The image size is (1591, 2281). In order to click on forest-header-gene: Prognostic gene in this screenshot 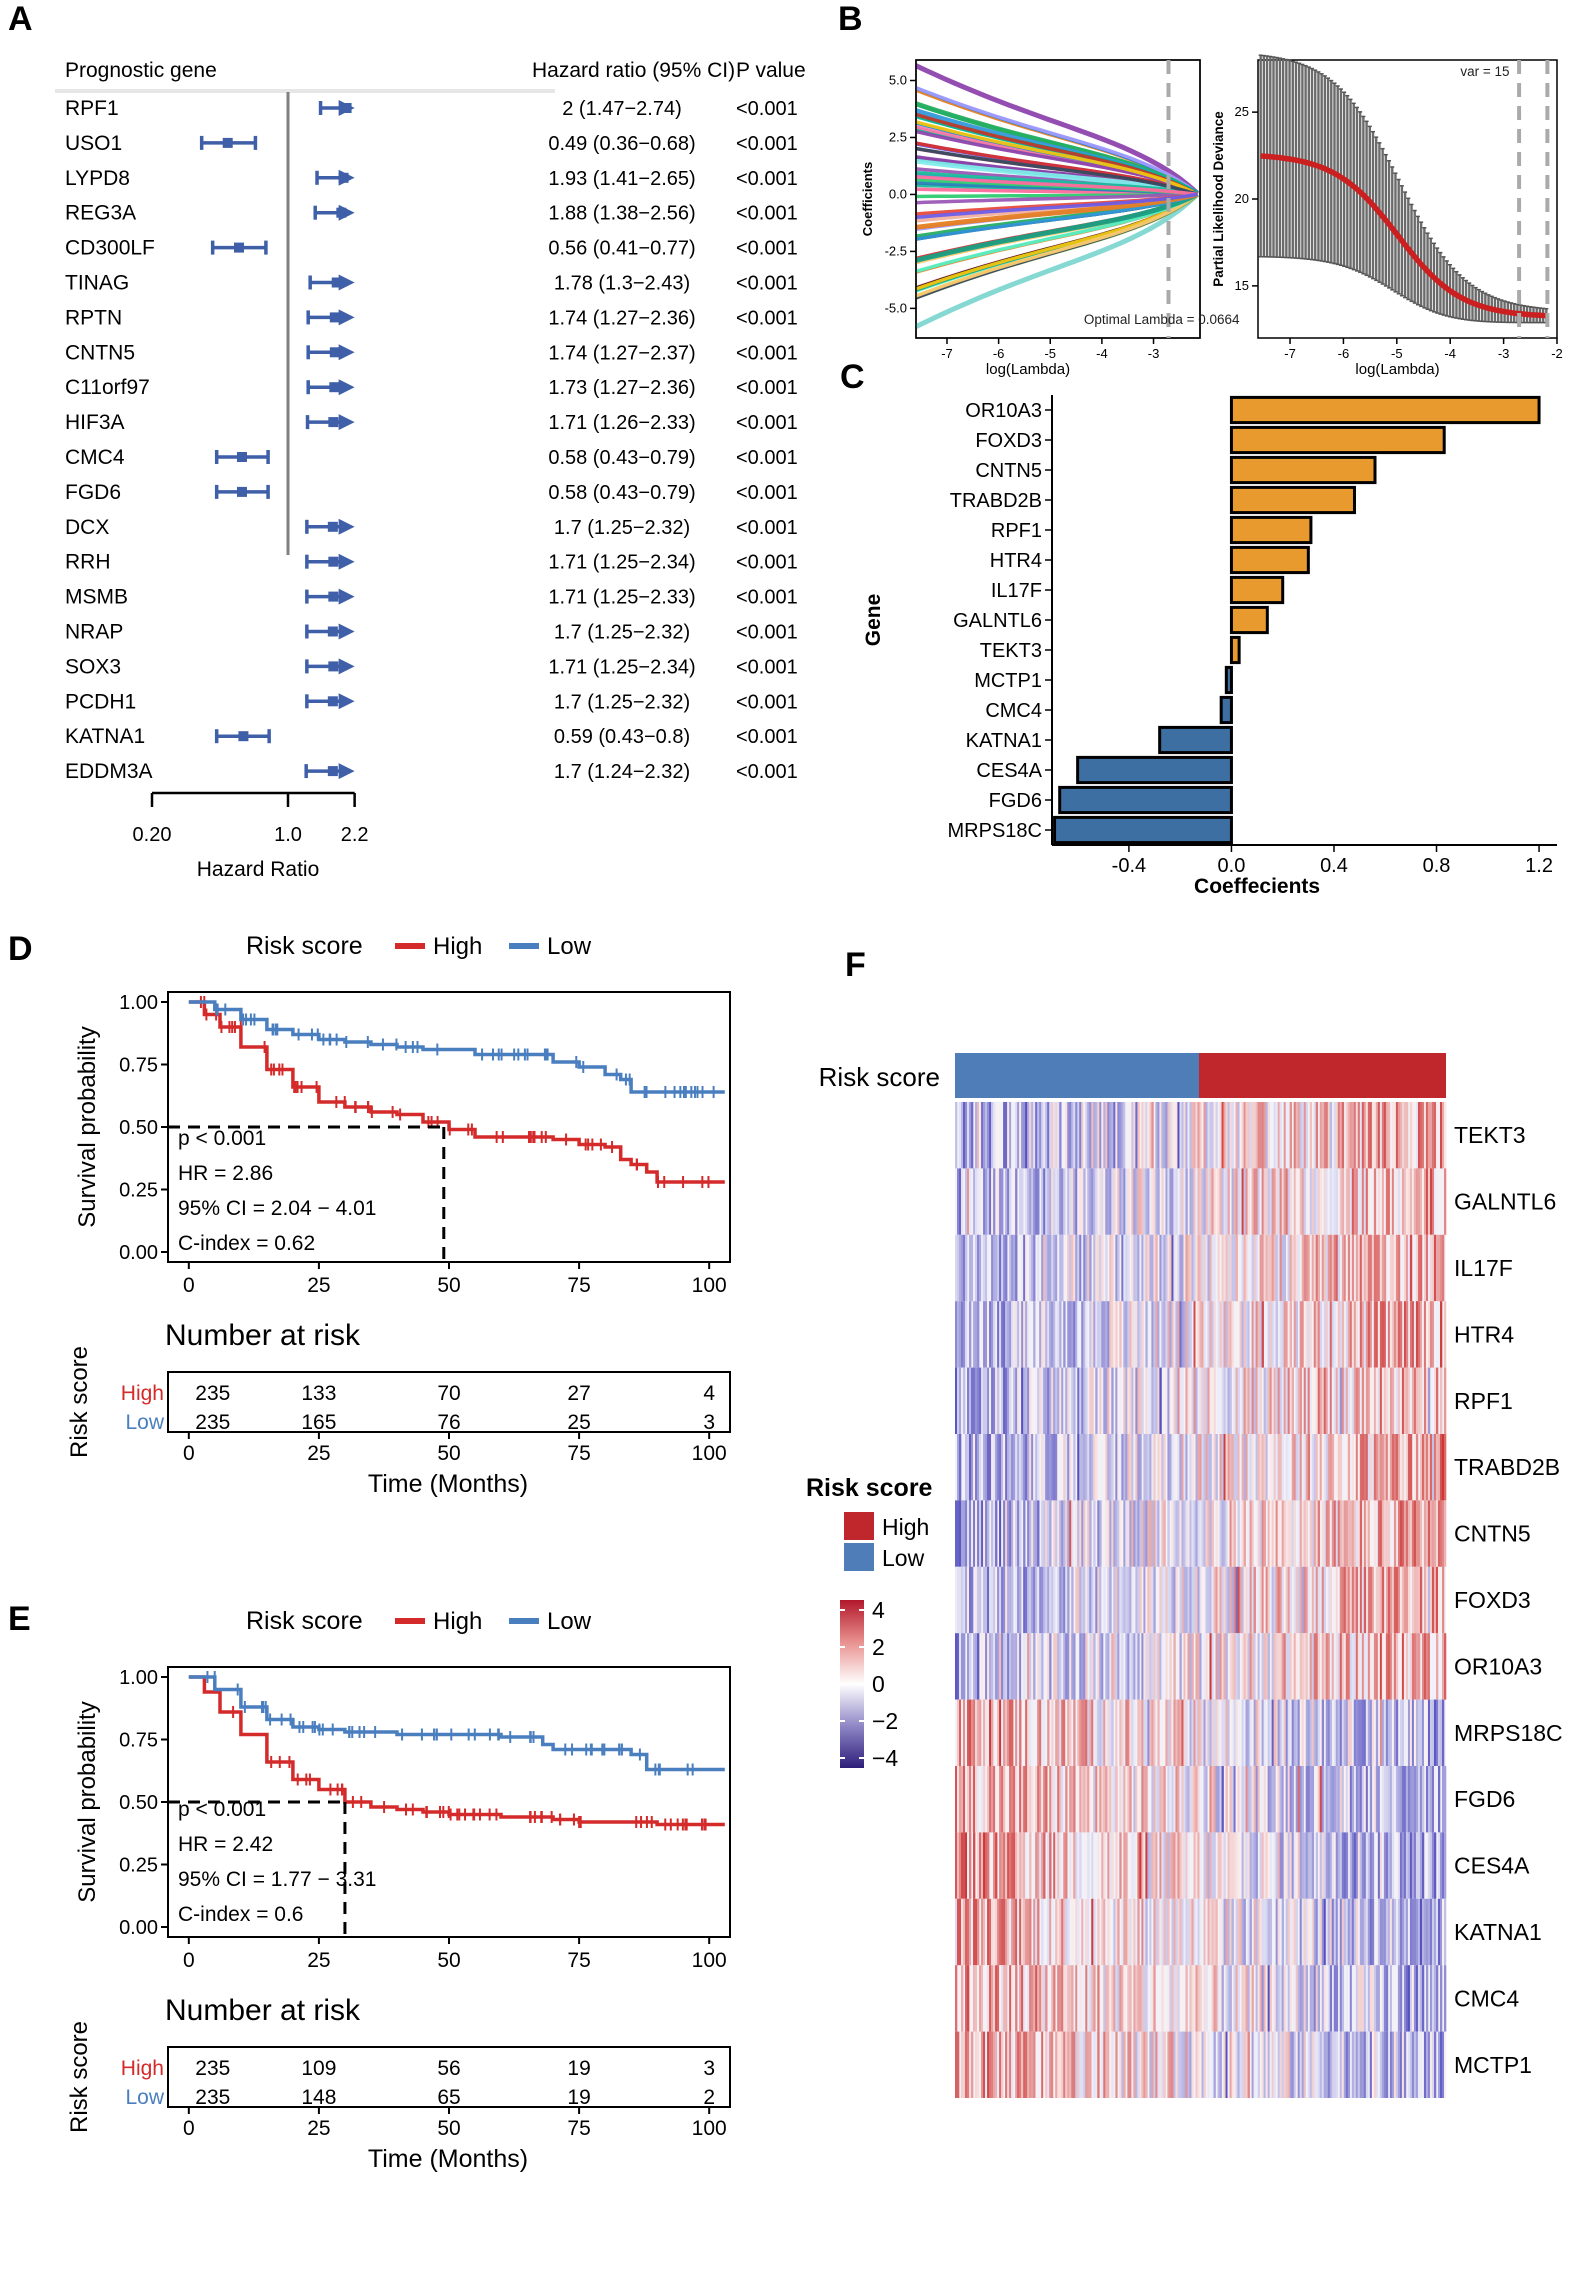, I will do `click(141, 70)`.